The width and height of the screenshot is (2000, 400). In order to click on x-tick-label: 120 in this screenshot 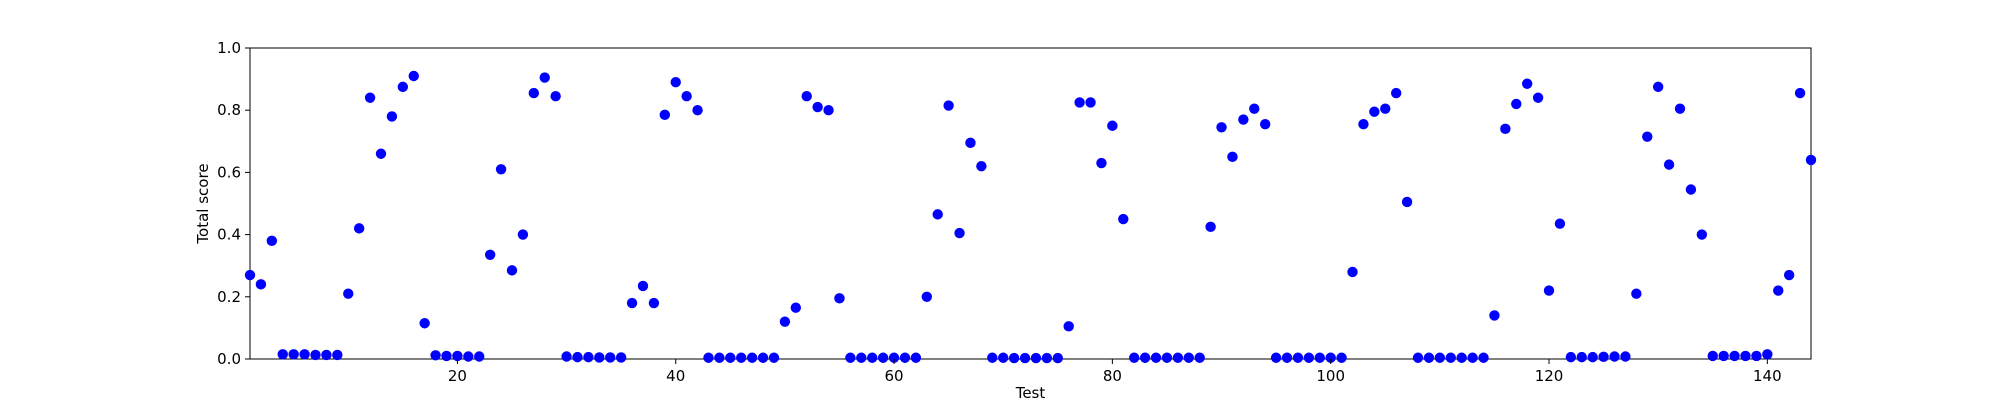, I will do `click(1549, 376)`.